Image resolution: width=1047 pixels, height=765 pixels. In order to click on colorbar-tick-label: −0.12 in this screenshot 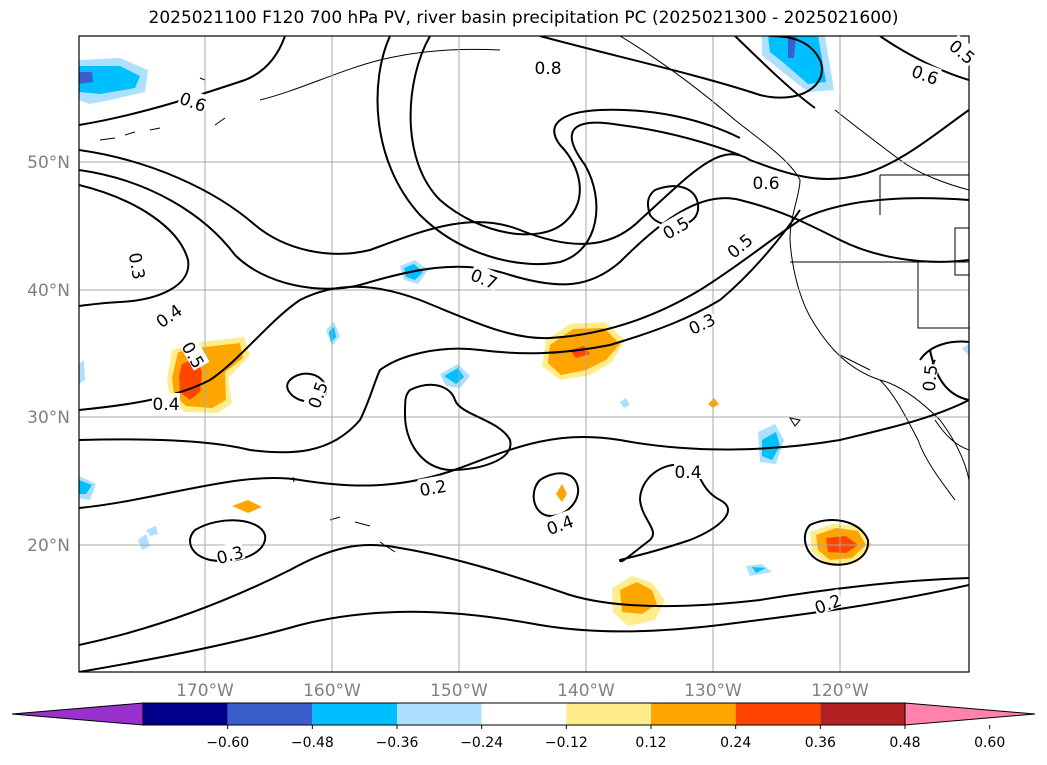, I will do `click(566, 743)`.